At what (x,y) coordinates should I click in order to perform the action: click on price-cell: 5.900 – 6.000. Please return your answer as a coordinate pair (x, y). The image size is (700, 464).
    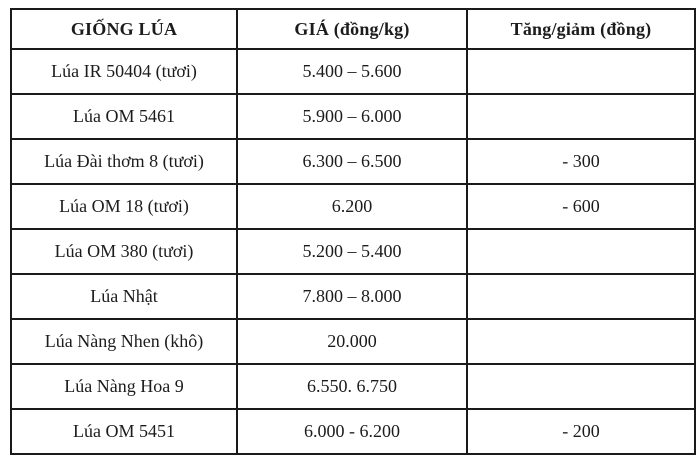
    Looking at the image, I should click on (352, 116).